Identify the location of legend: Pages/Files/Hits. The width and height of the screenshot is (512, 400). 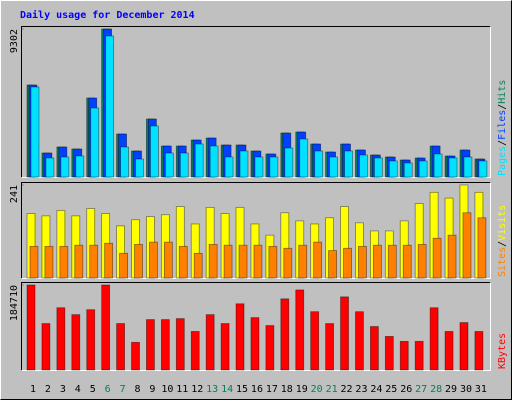
(502, 128).